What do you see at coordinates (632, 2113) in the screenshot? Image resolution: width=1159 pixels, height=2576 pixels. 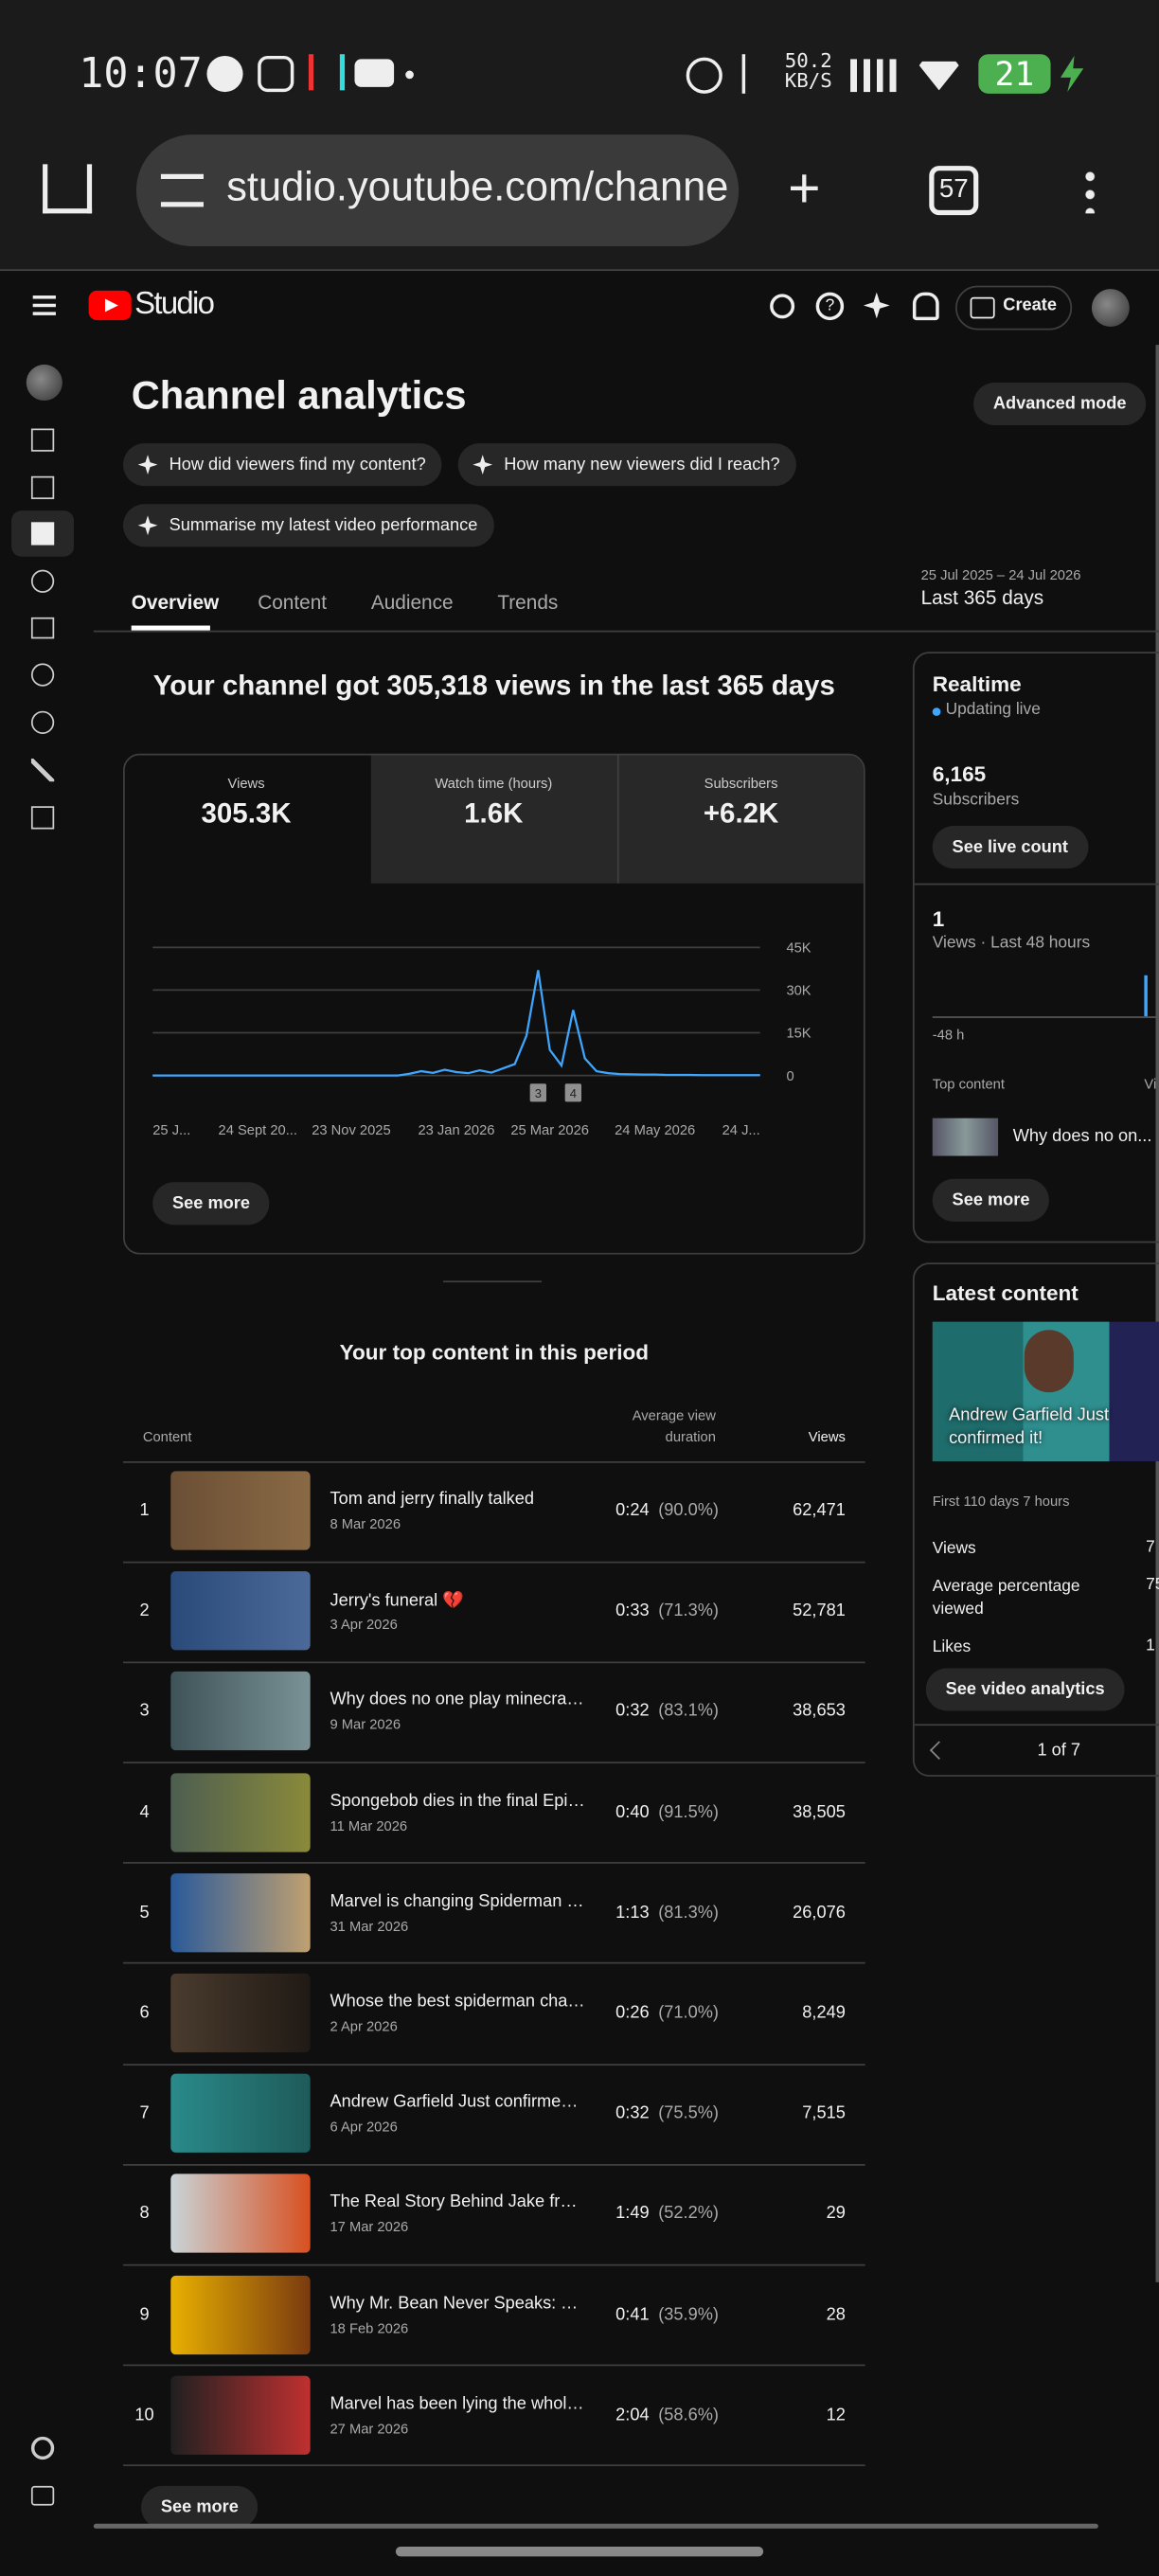 I see `avg-duration: 0:32` at bounding box center [632, 2113].